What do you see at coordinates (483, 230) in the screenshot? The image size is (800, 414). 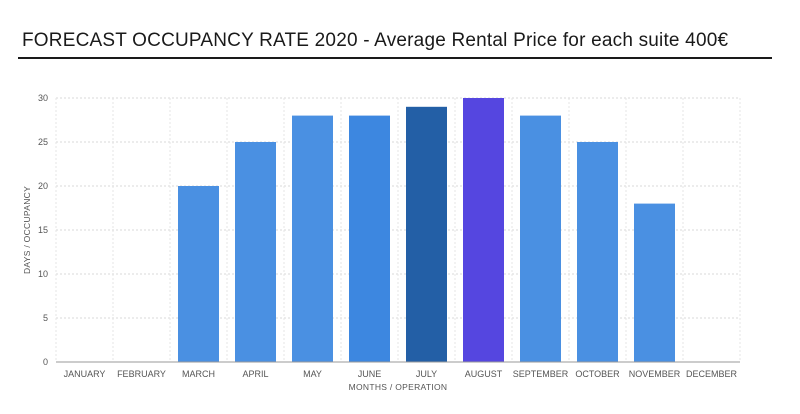 I see `bar-august` at bounding box center [483, 230].